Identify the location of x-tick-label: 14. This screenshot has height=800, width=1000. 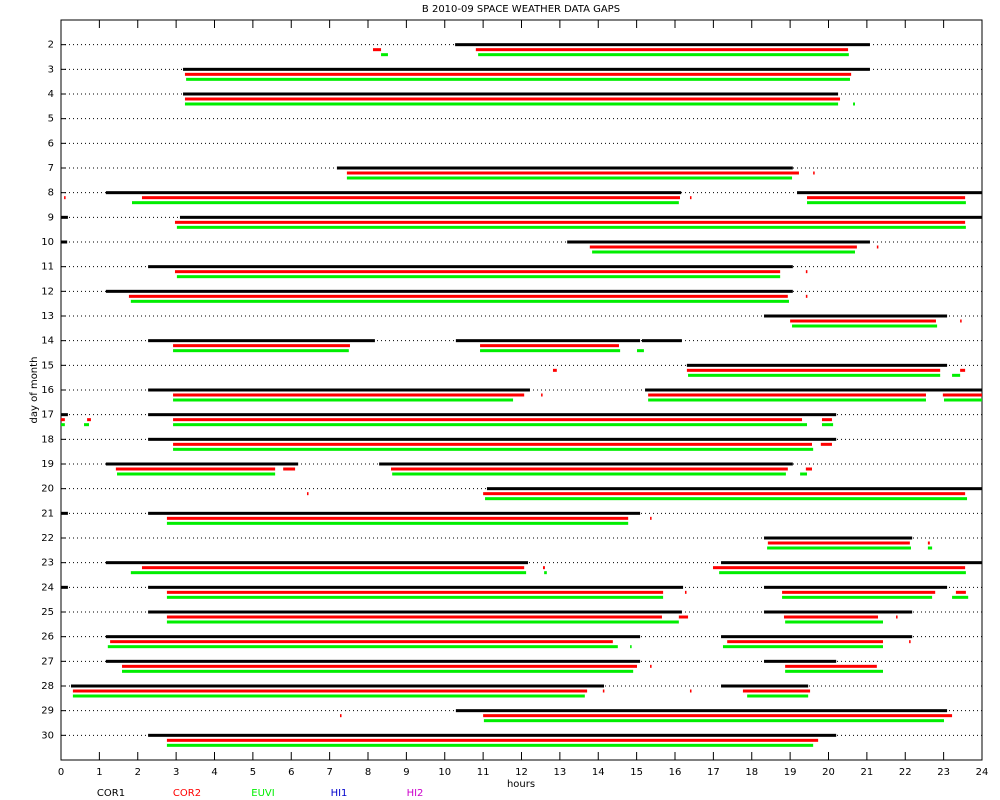
(598, 772).